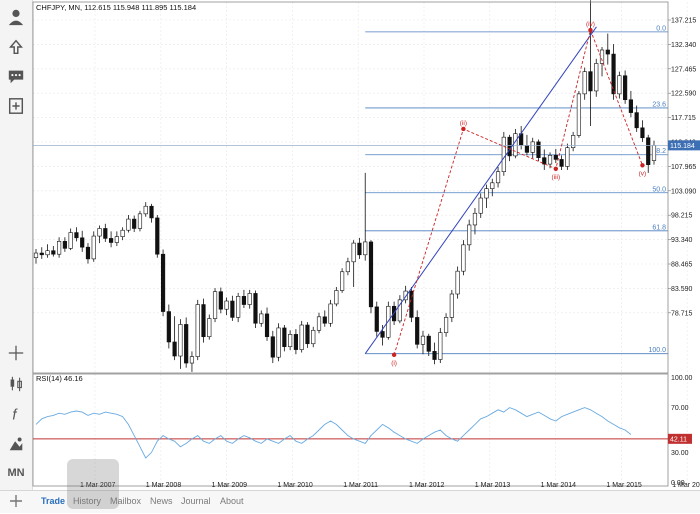 The height and width of the screenshot is (514, 700). What do you see at coordinates (680, 408) in the screenshot?
I see `rsi-axis-label: 70.00` at bounding box center [680, 408].